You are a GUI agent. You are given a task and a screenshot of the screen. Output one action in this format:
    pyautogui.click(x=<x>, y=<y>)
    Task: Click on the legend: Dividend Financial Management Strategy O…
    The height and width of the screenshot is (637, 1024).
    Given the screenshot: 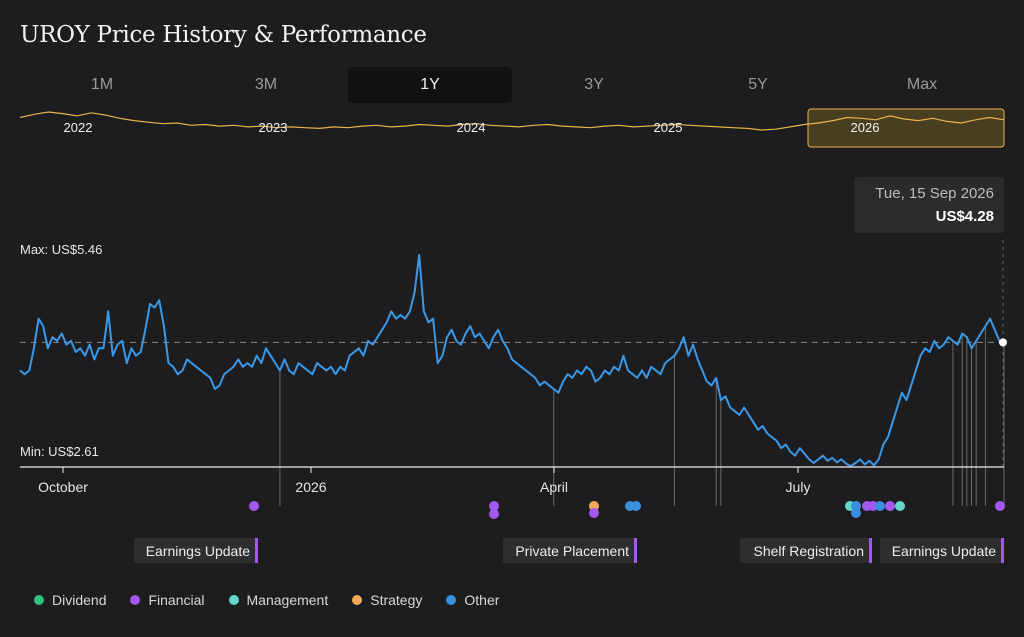 What is the action you would take?
    pyautogui.click(x=278, y=600)
    